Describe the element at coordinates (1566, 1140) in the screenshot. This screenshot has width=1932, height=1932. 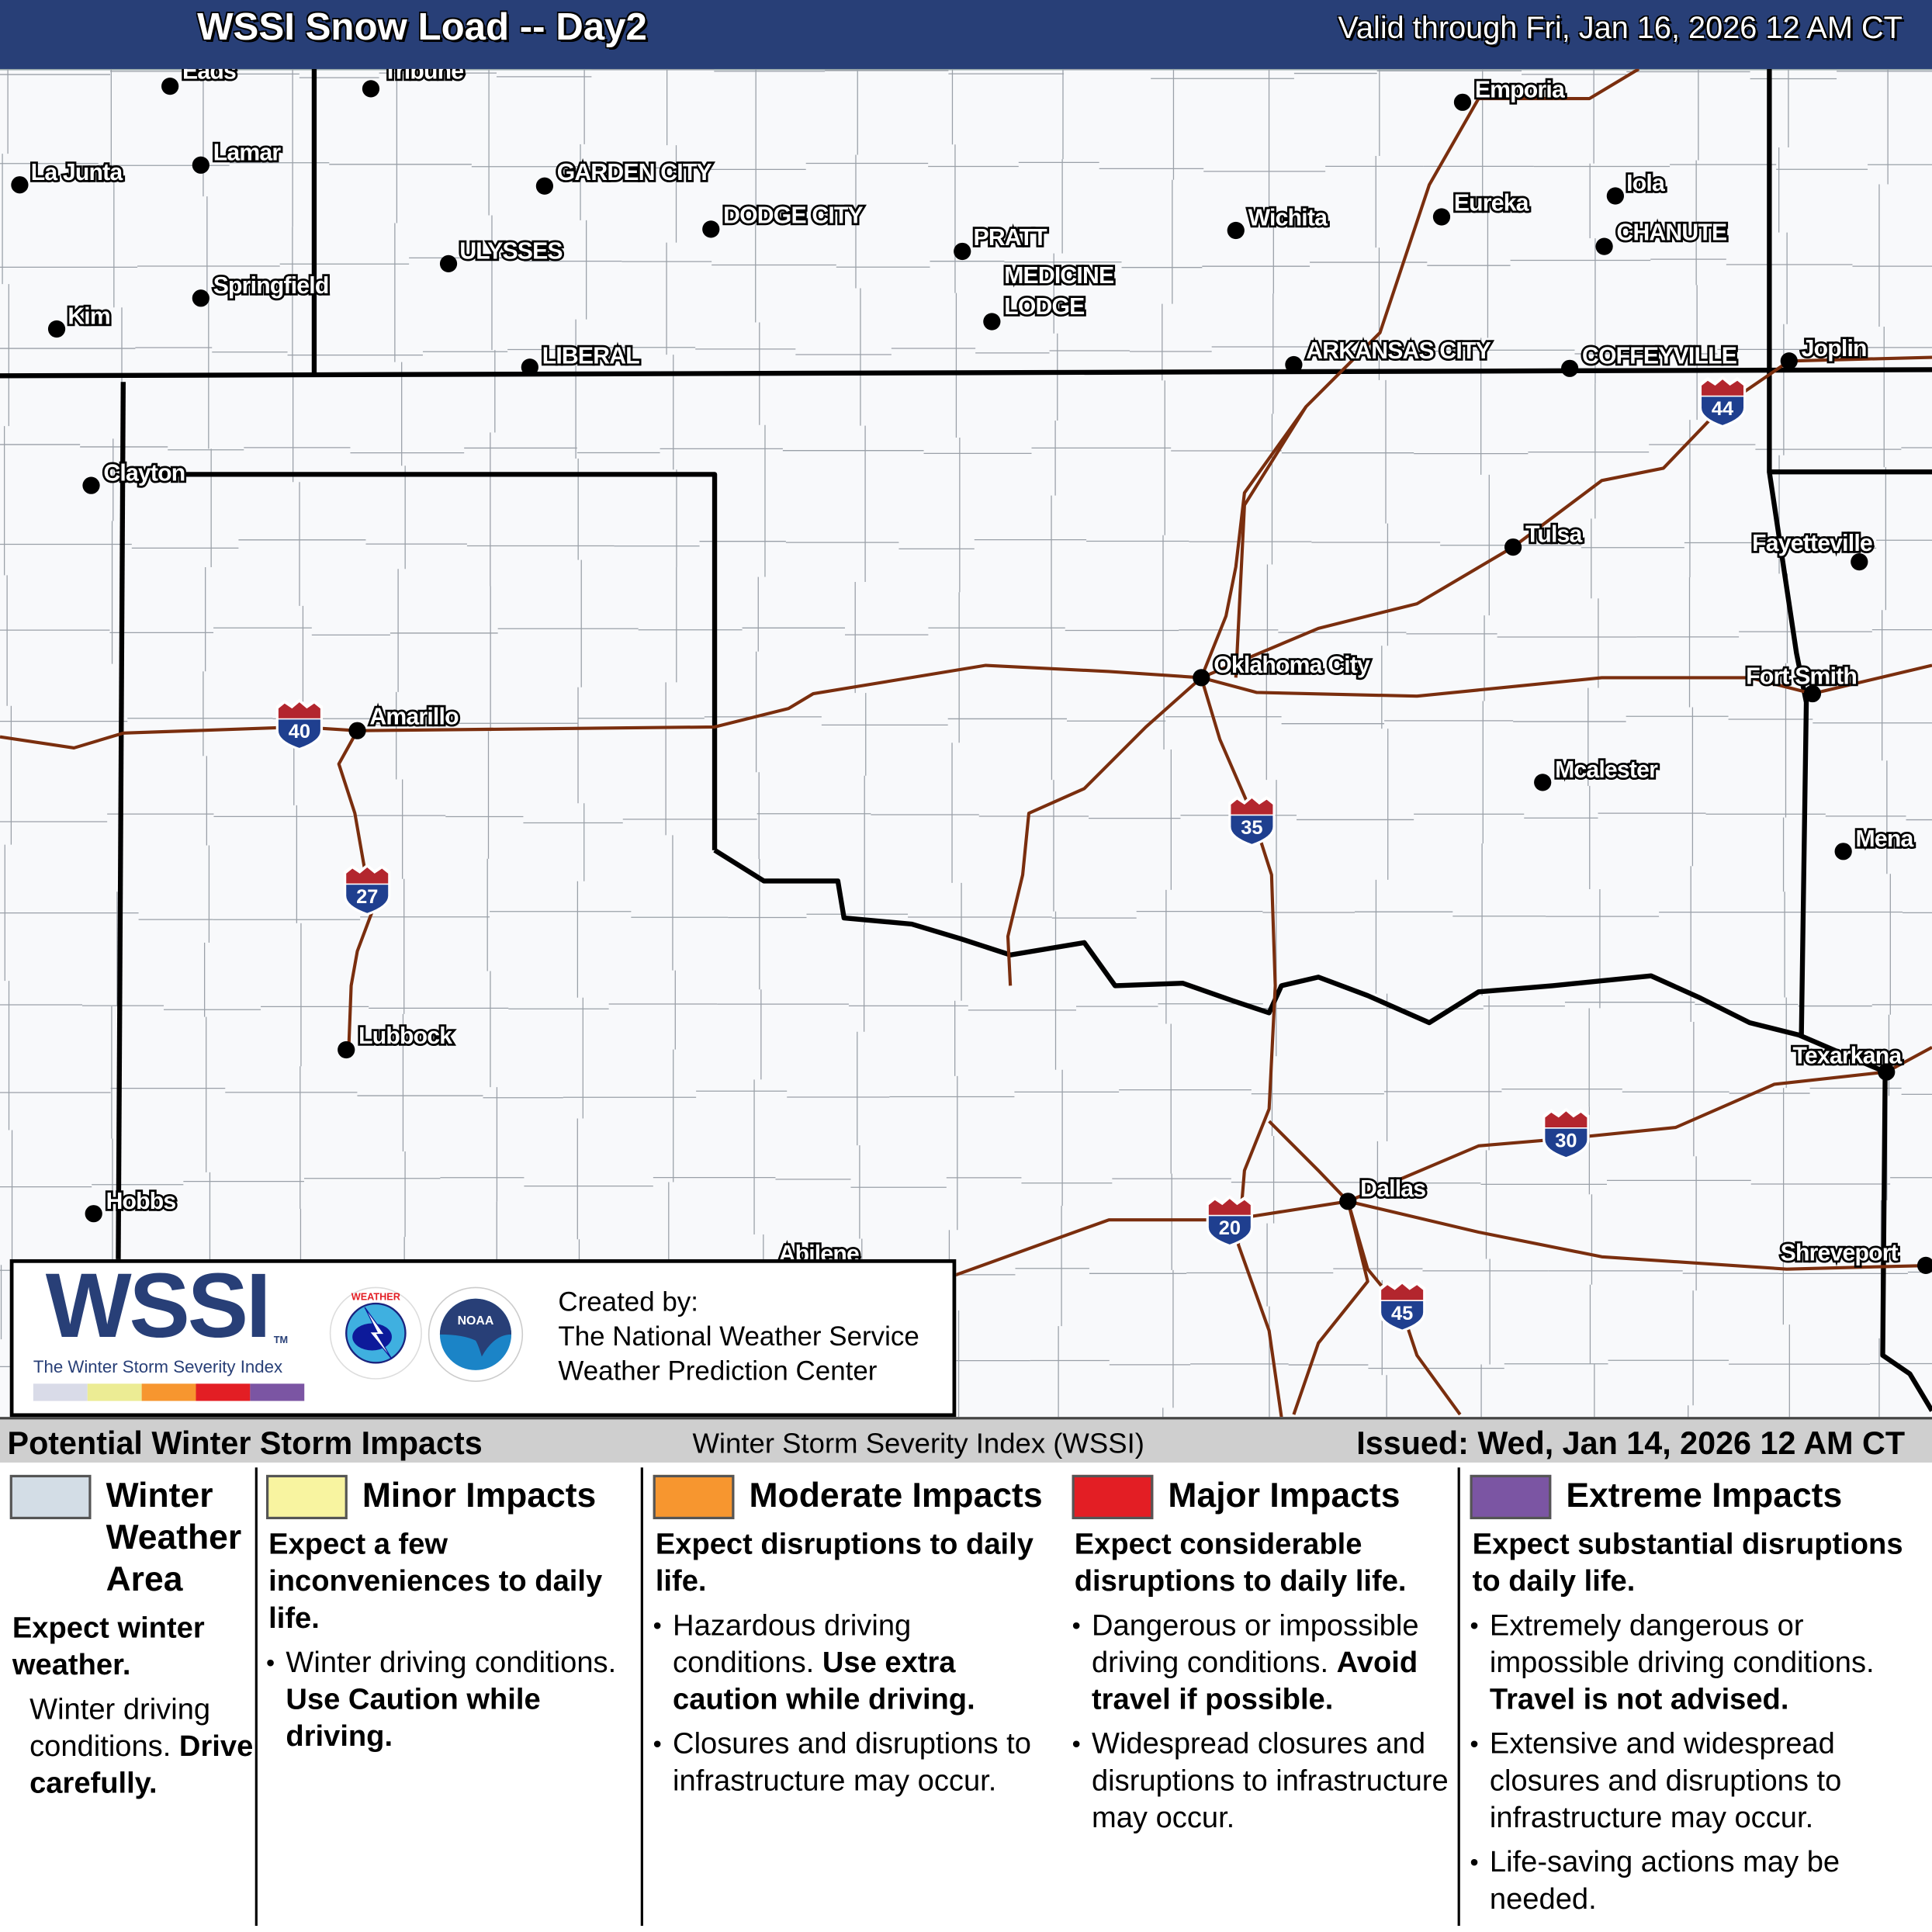
I see `interstate-number: 30` at that location.